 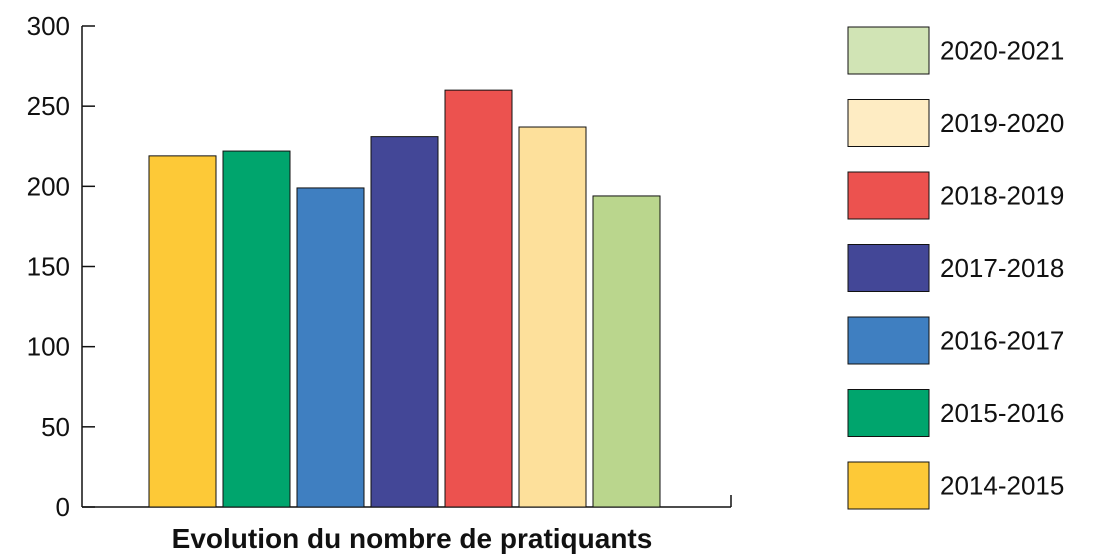 I want to click on legend-label: 2017-2018, so click(x=1002, y=268).